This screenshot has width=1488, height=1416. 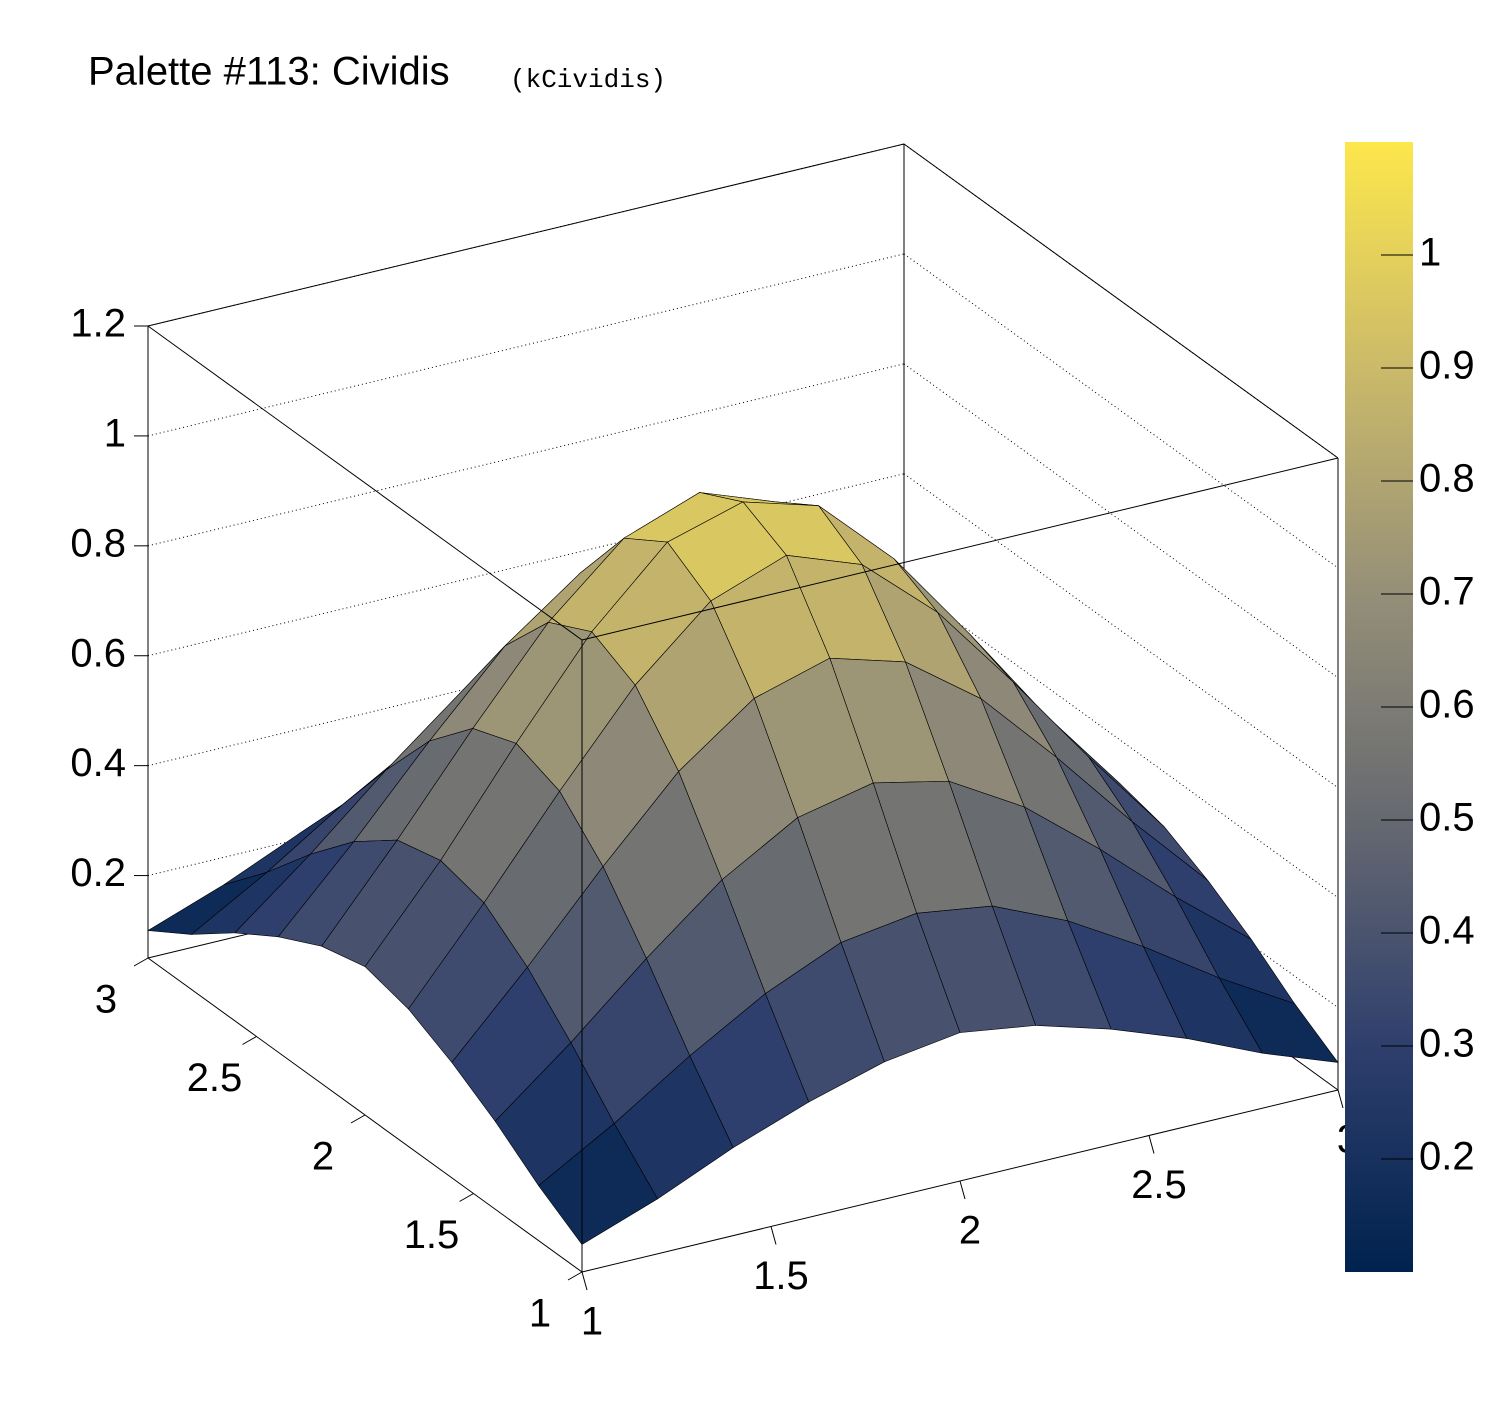 I want to click on colorbar-tick-label: 1, so click(x=1430, y=253).